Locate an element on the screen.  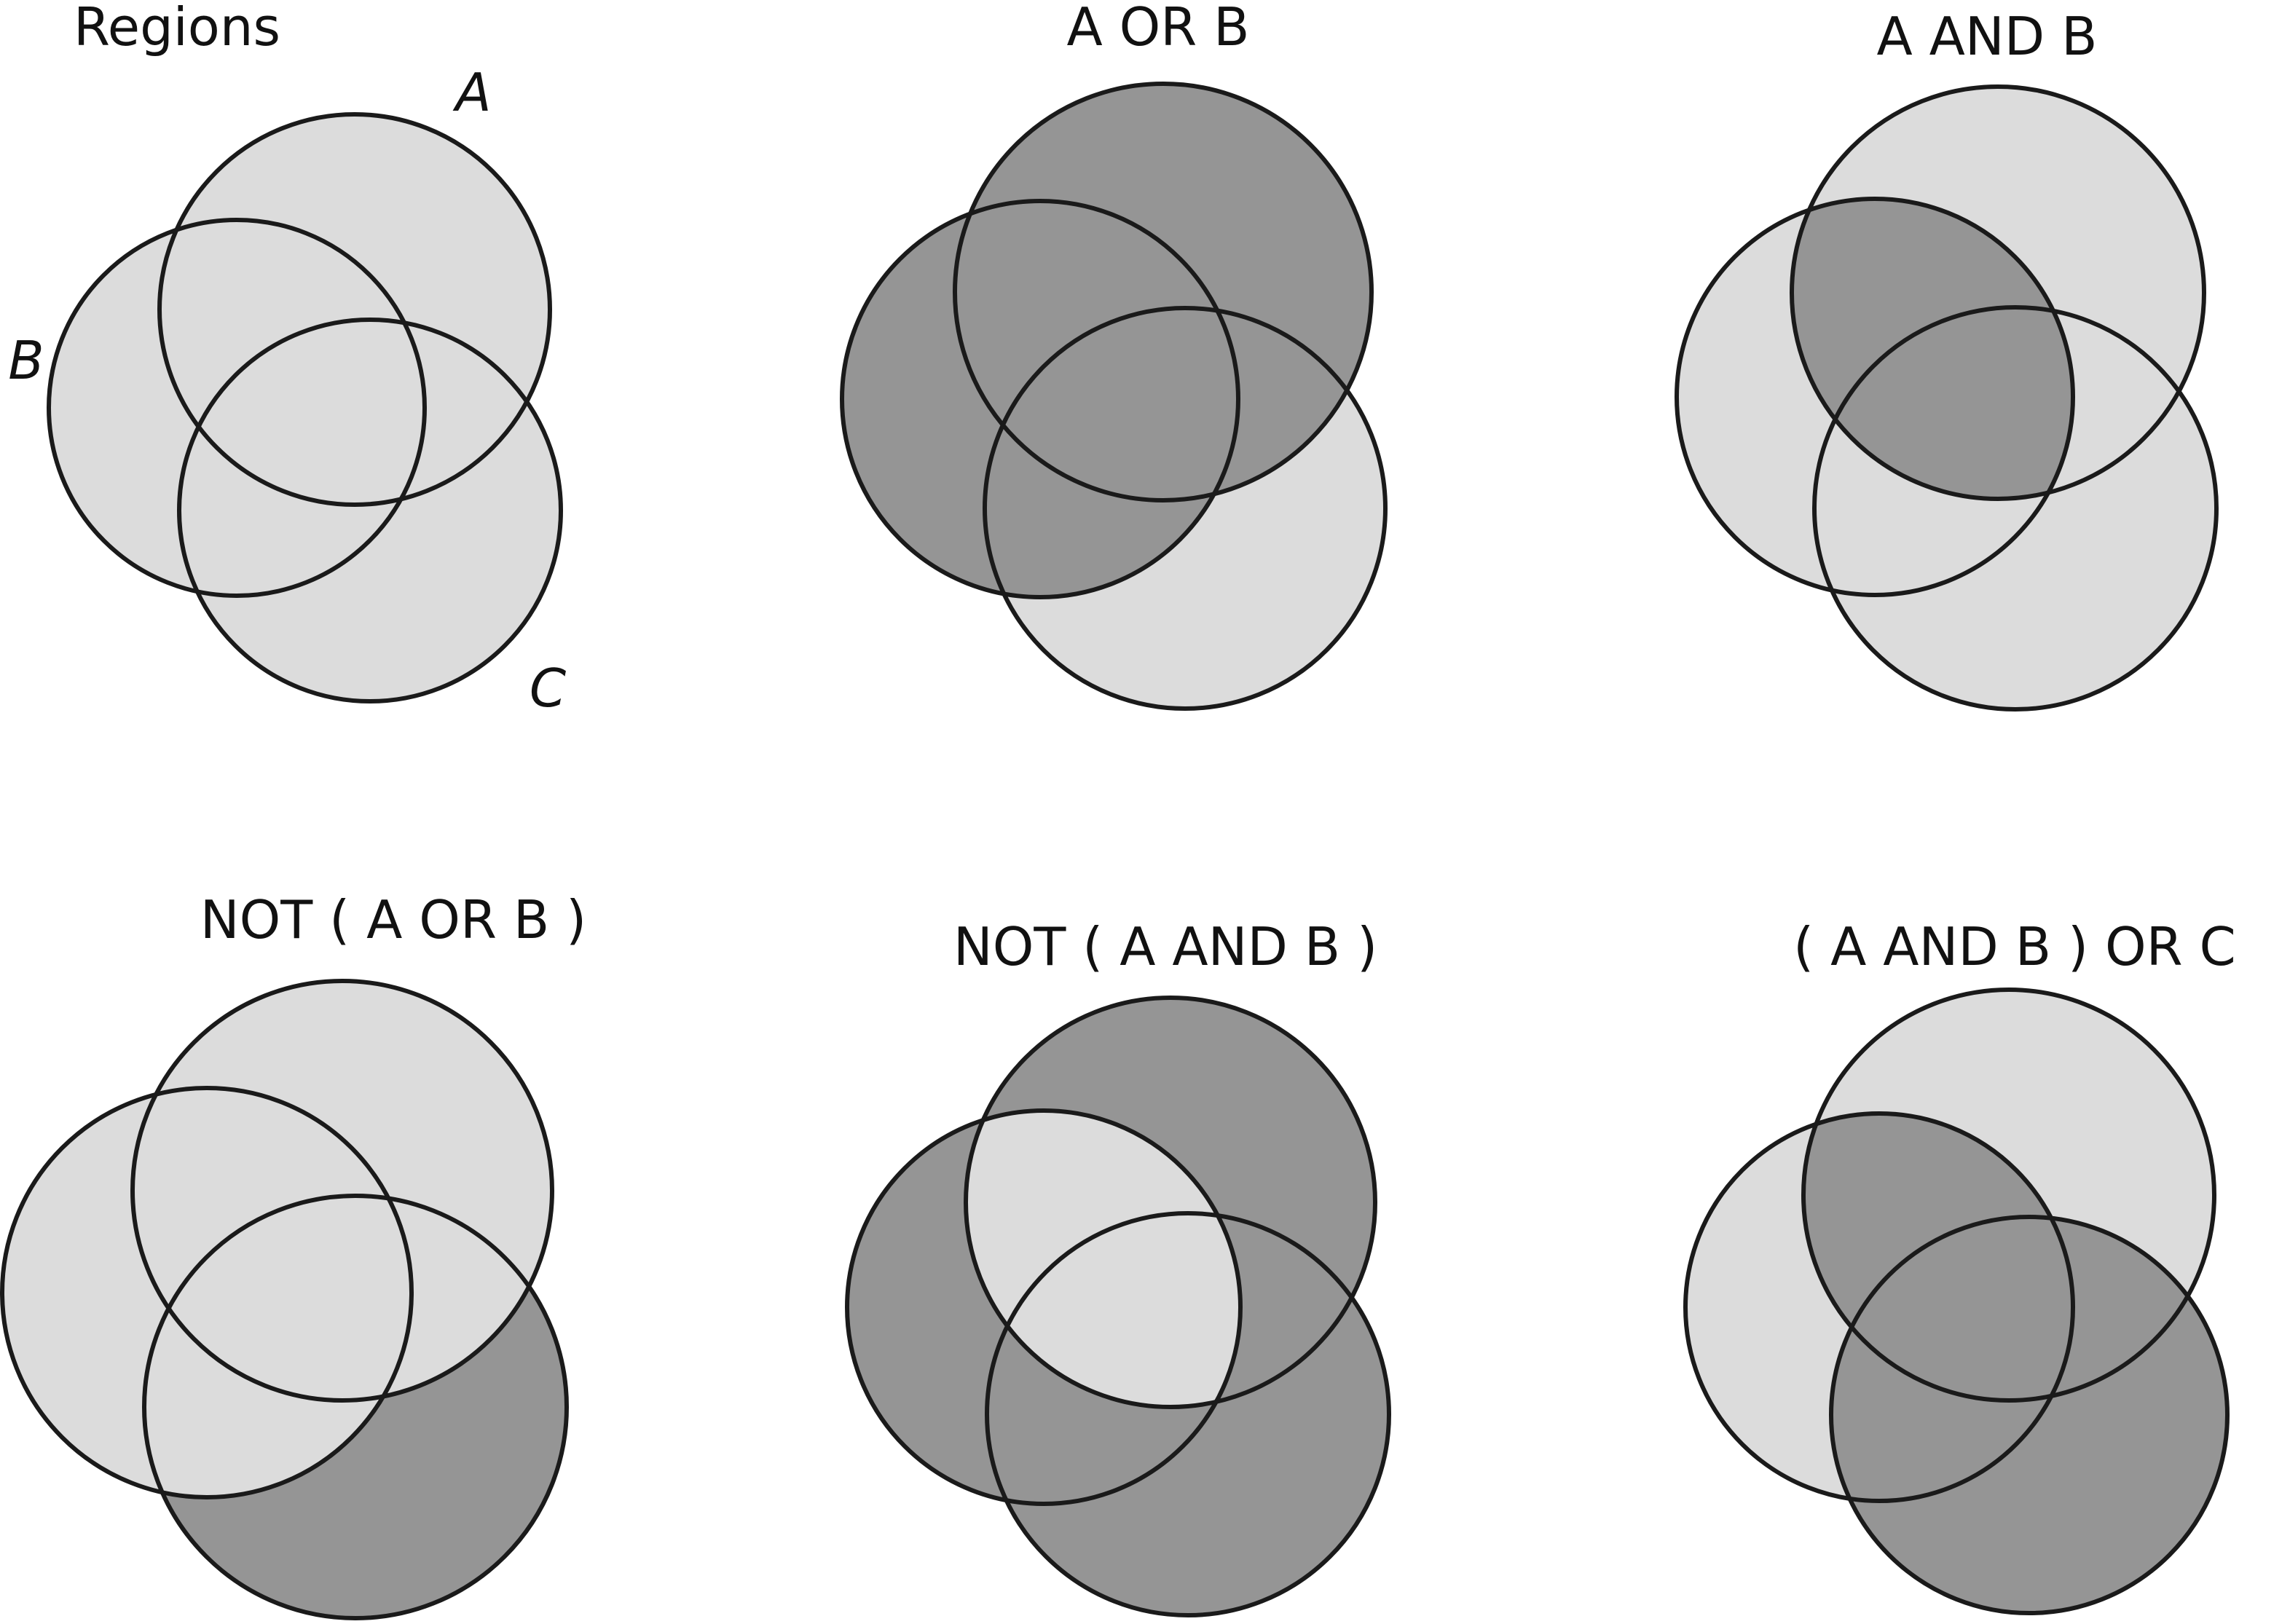
panel-not-a-or-b: NOT ( A OR B ) is located at coordinates (293, 1254).